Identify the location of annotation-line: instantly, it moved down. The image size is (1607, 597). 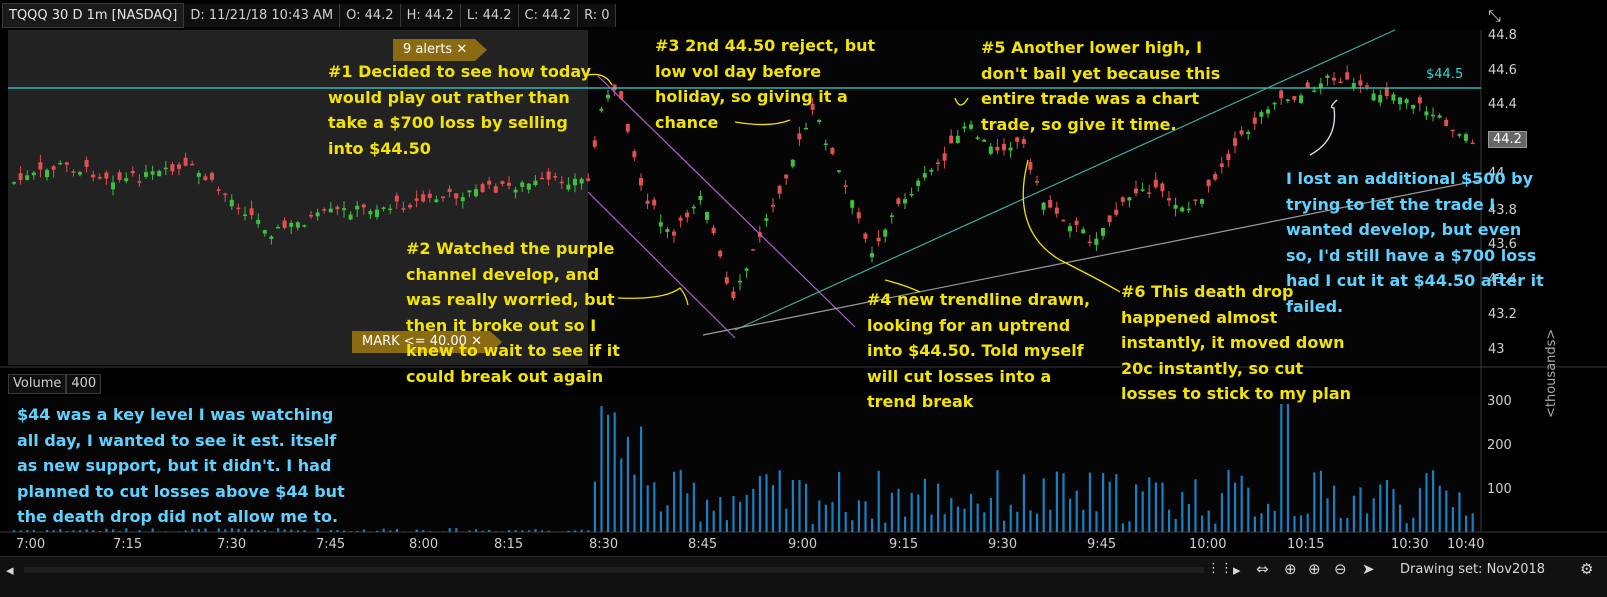
(1236, 343).